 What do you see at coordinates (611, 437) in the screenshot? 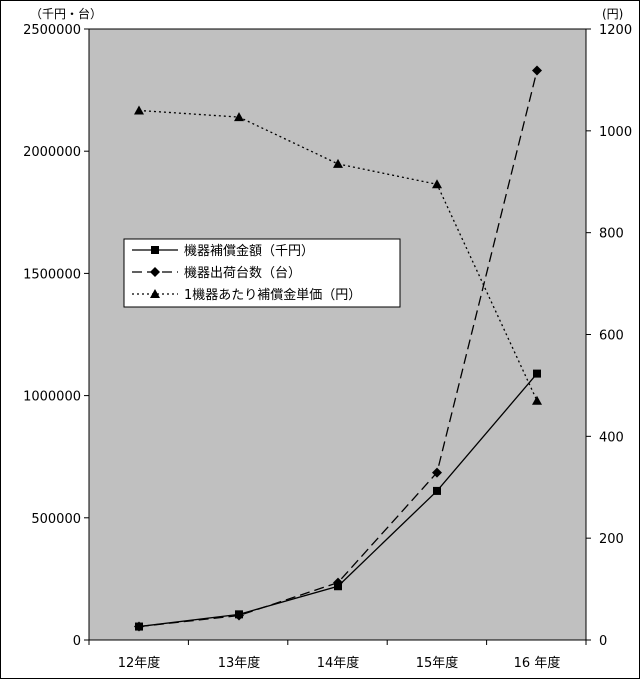
I see `right-axis-tick-label: 400` at bounding box center [611, 437].